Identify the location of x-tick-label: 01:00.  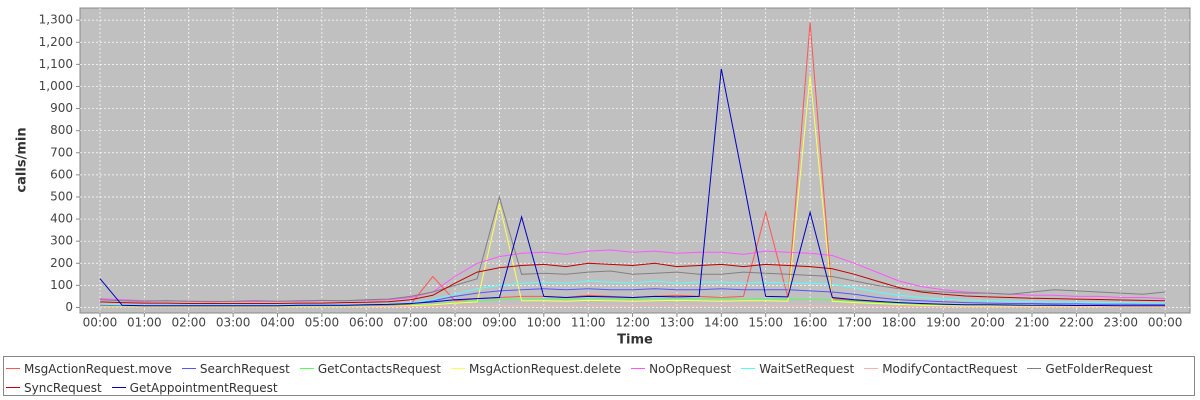
(144, 323).